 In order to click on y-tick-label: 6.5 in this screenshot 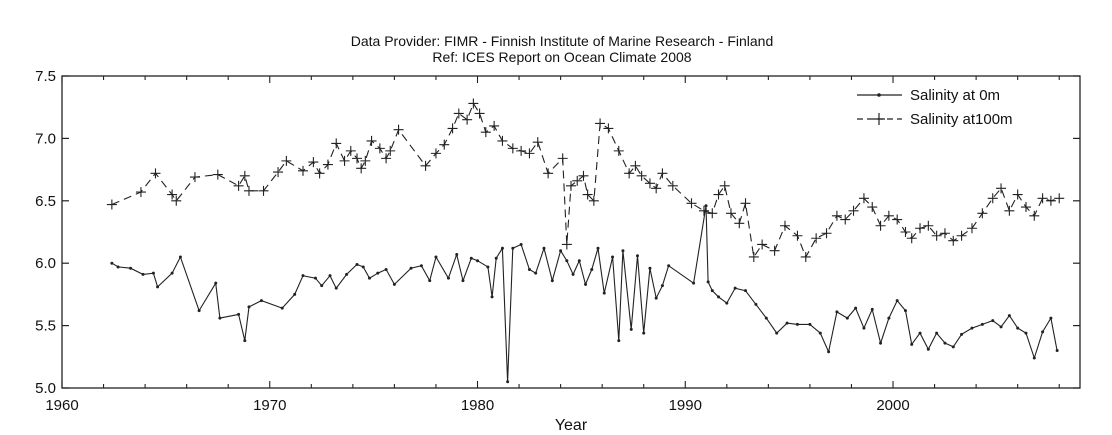, I will do `click(45, 201)`.